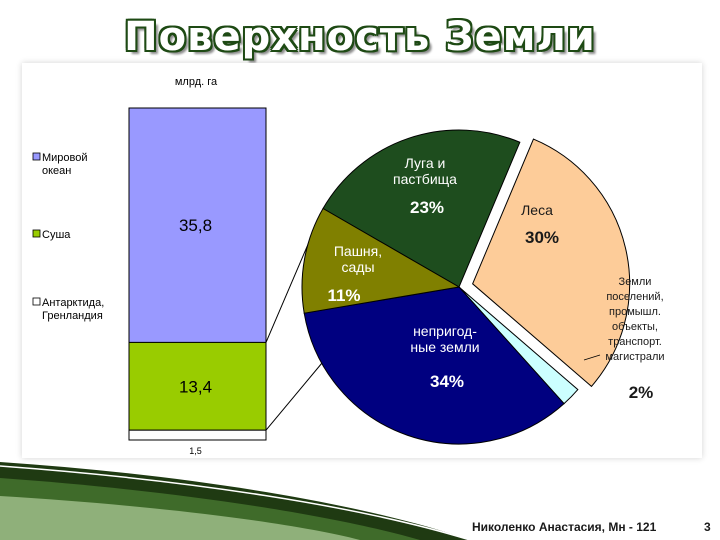 The width and height of the screenshot is (720, 540). I want to click on stacked-bar: 35,8 13,4 1,5, so click(197, 281).